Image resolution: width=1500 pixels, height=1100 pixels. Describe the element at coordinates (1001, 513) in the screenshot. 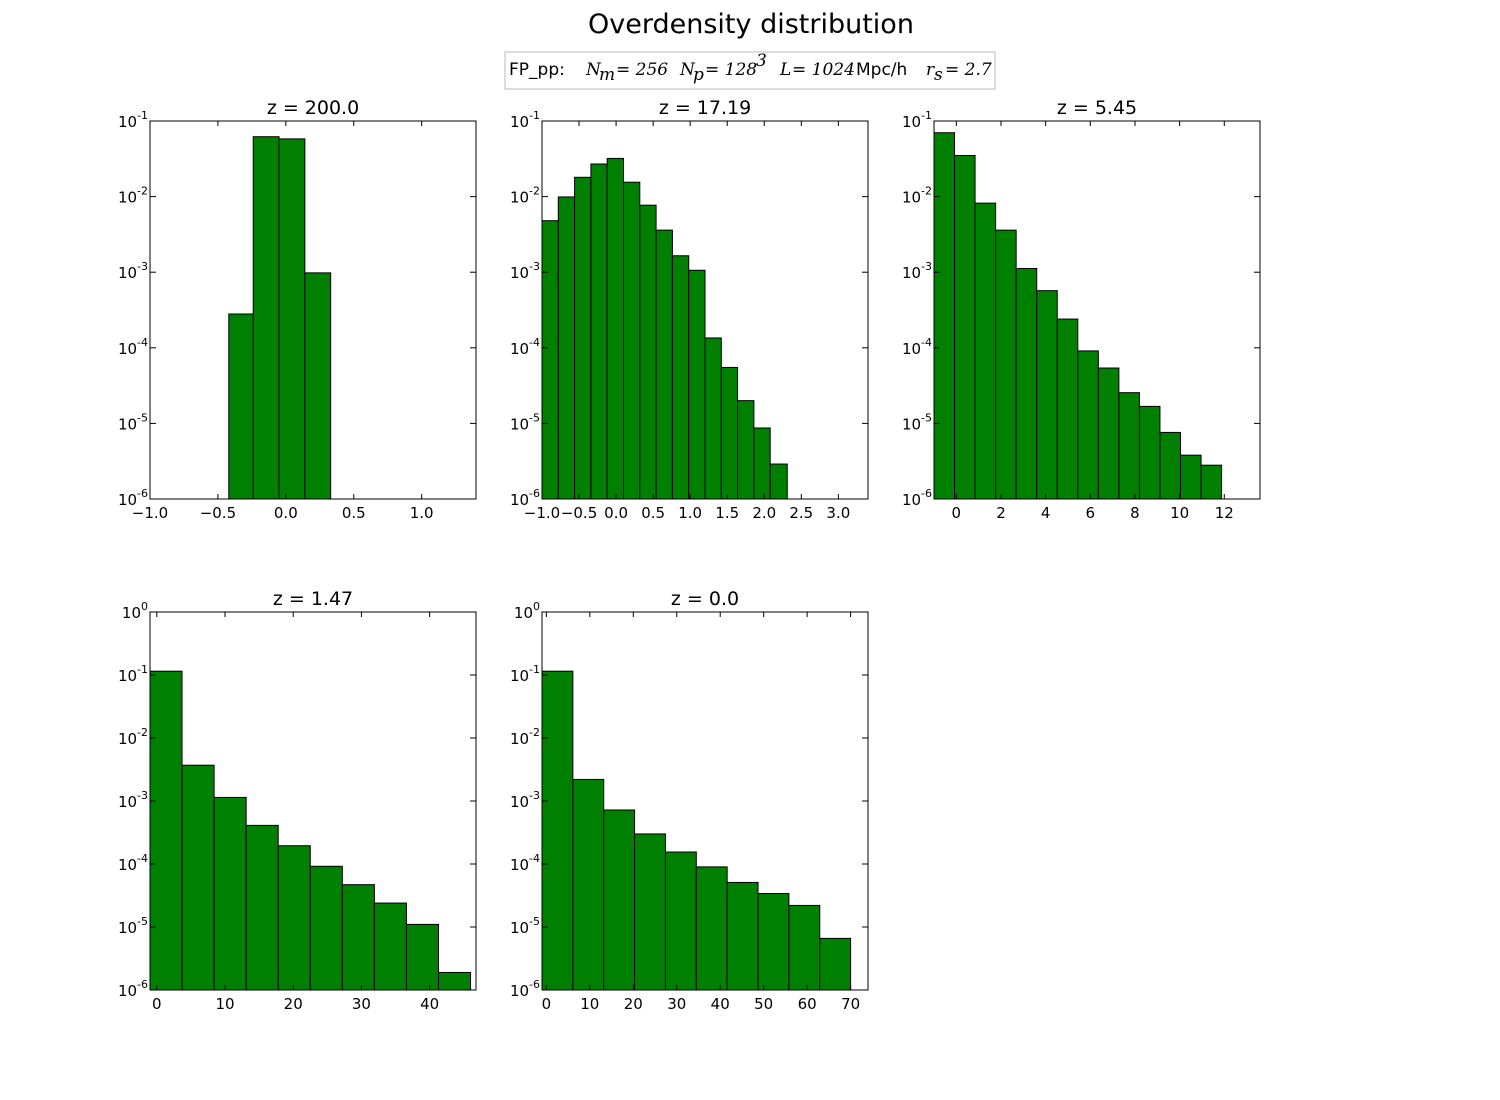

I see `x-tick-label: 2` at that location.